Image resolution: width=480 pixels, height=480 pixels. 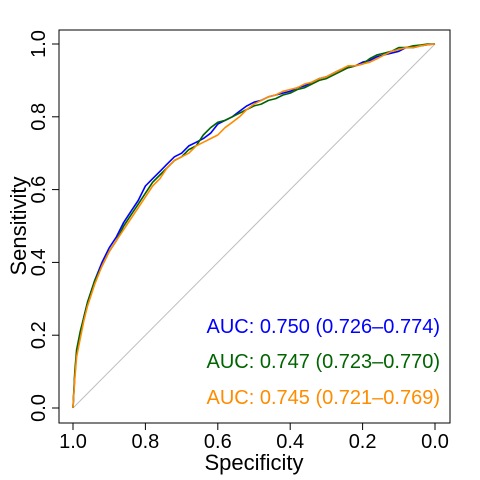 I want to click on y-tick-label: 0.6, so click(x=39, y=190).